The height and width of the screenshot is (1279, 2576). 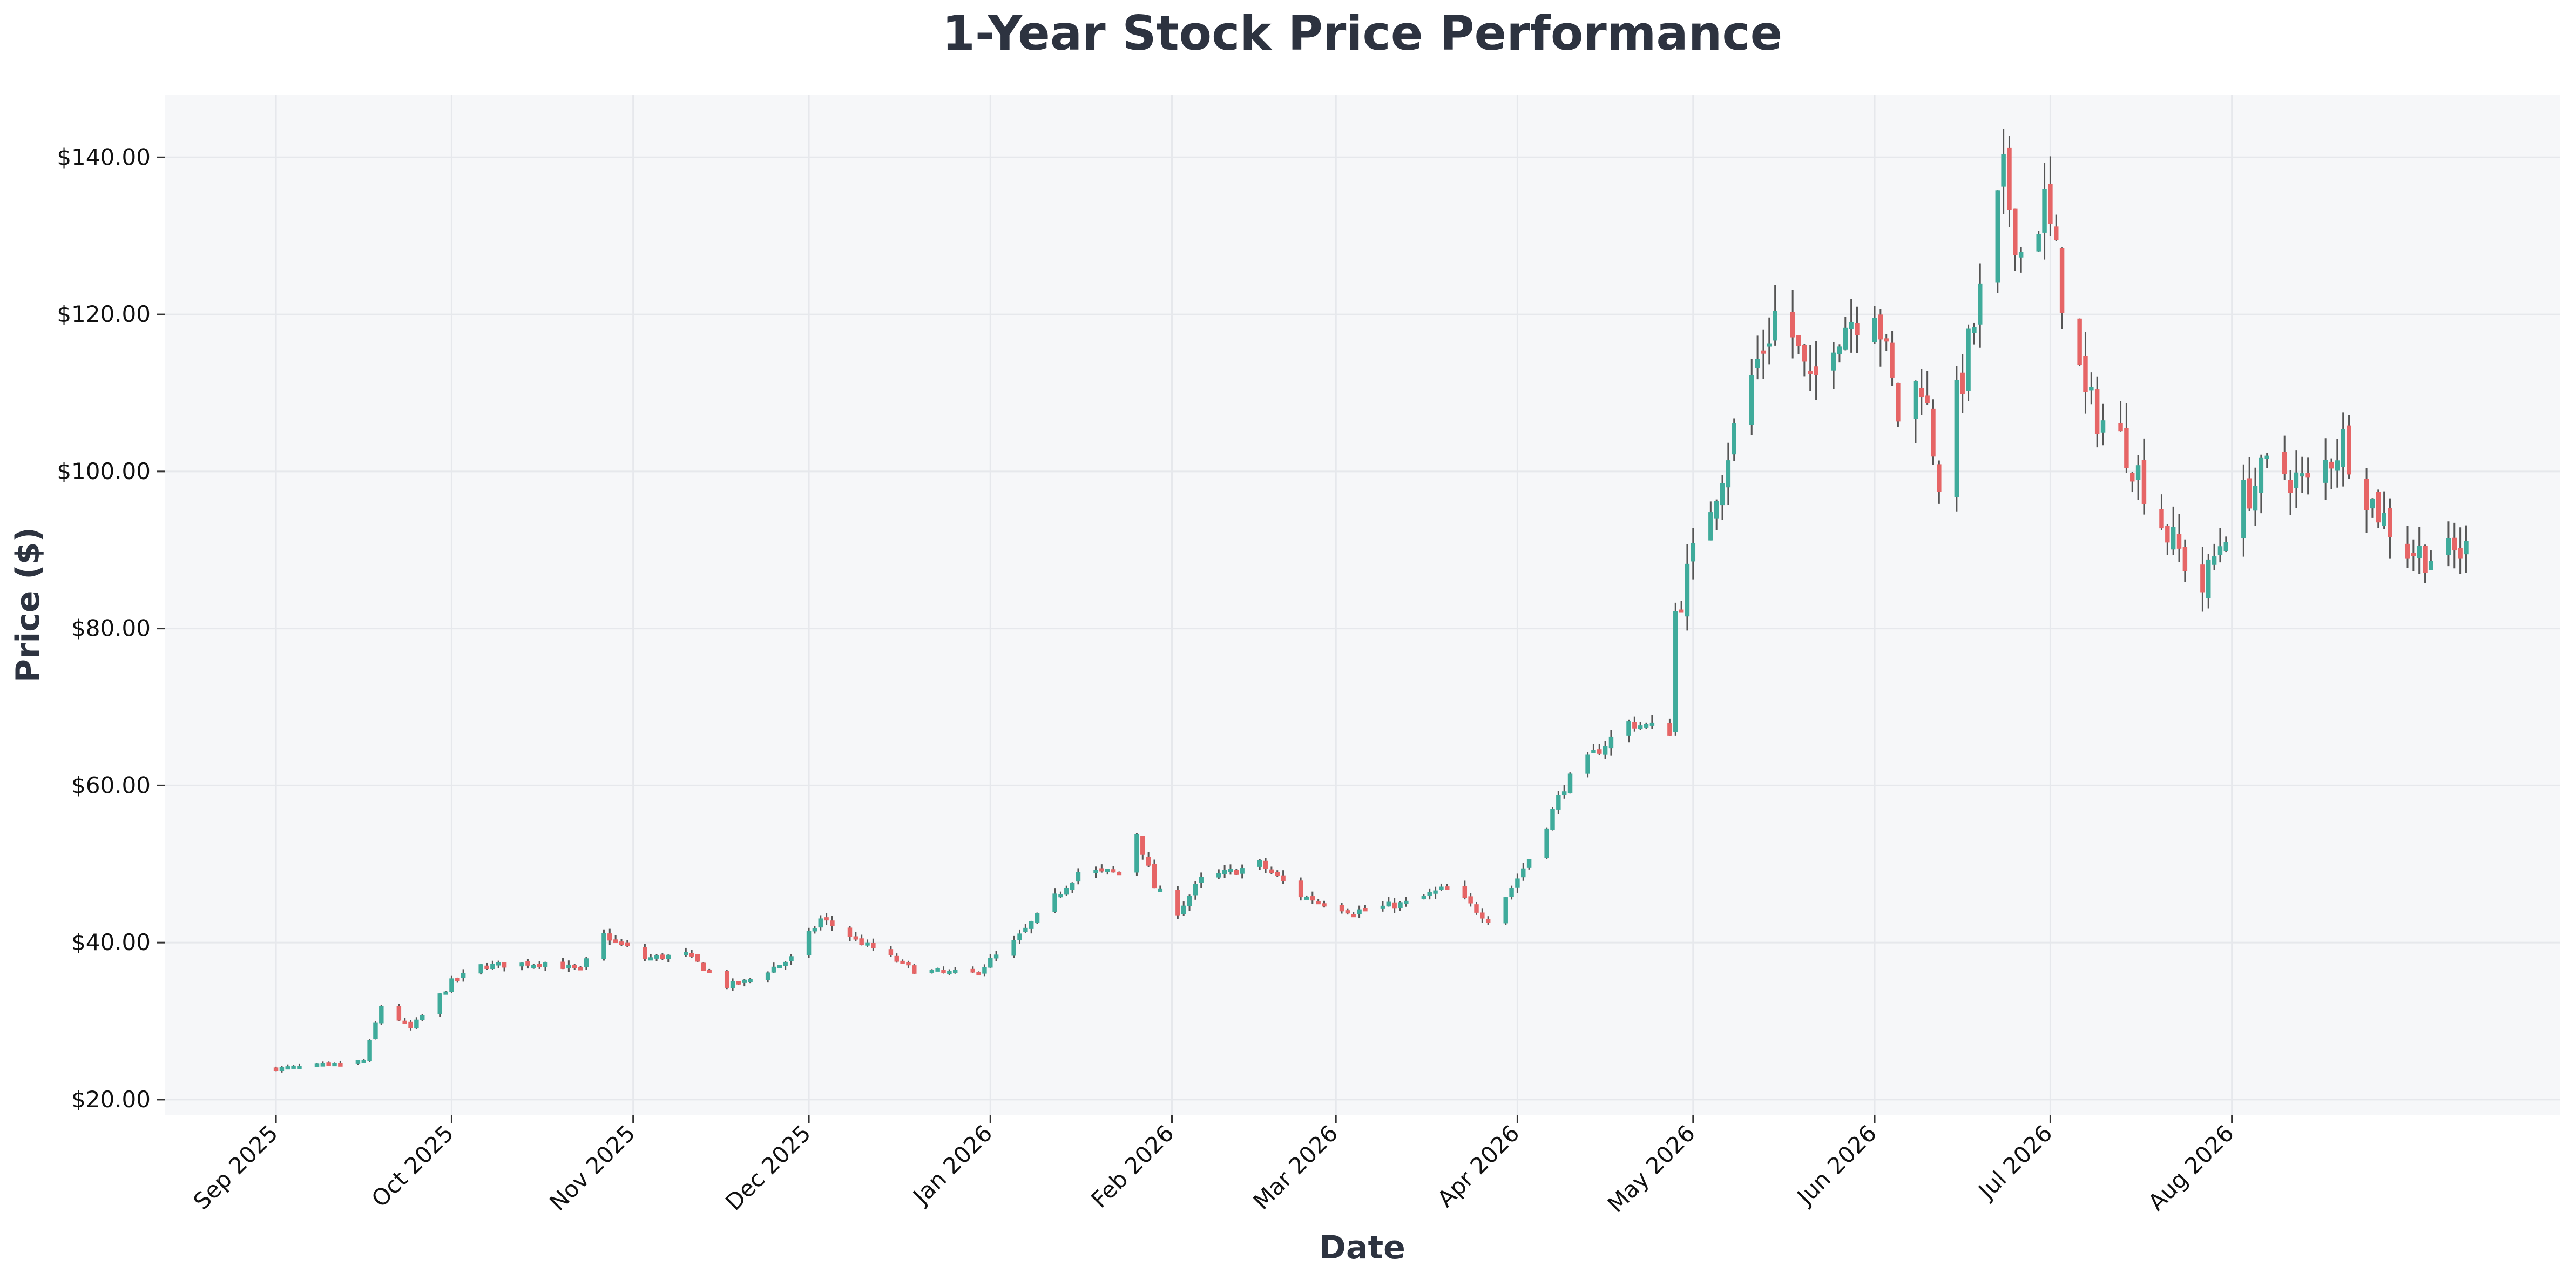 I want to click on x-tick-label: Feb 2026, so click(x=1133, y=1166).